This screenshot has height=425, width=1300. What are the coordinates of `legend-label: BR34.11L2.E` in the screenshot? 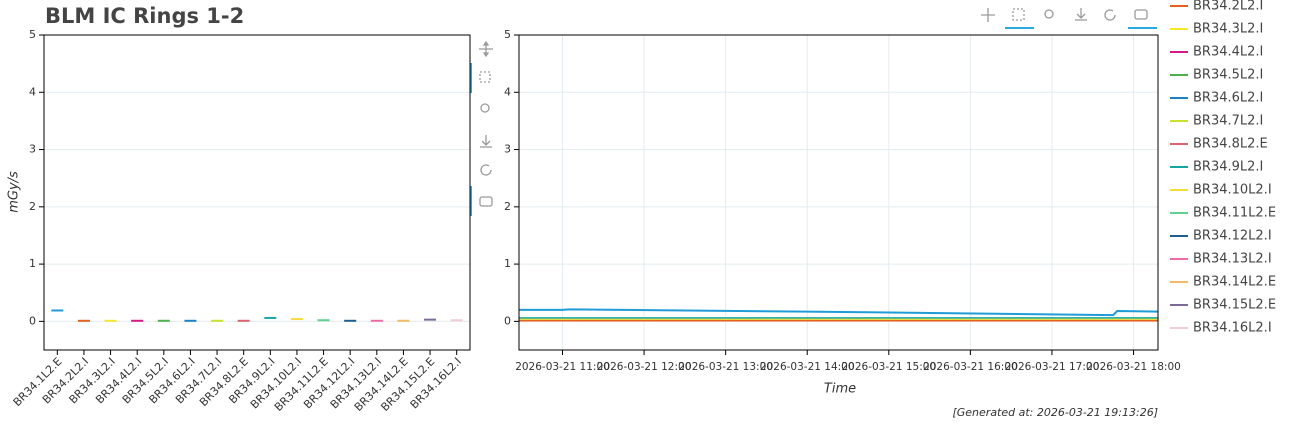 It's located at (1234, 213).